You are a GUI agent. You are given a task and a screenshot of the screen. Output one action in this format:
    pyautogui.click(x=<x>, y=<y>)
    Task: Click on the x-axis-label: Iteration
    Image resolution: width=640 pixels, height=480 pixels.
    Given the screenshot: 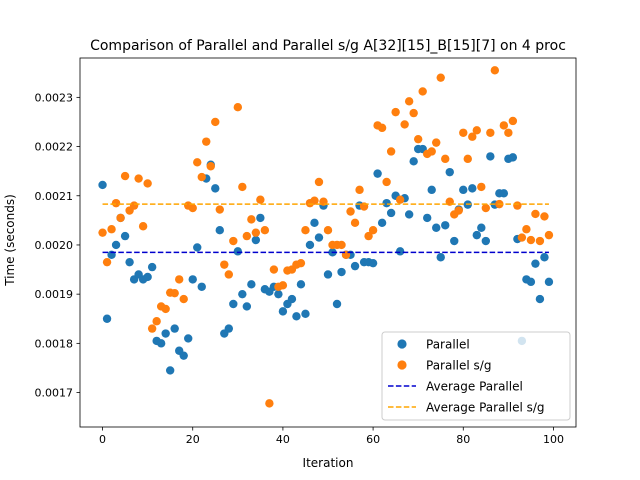 What is the action you would take?
    pyautogui.click(x=328, y=463)
    